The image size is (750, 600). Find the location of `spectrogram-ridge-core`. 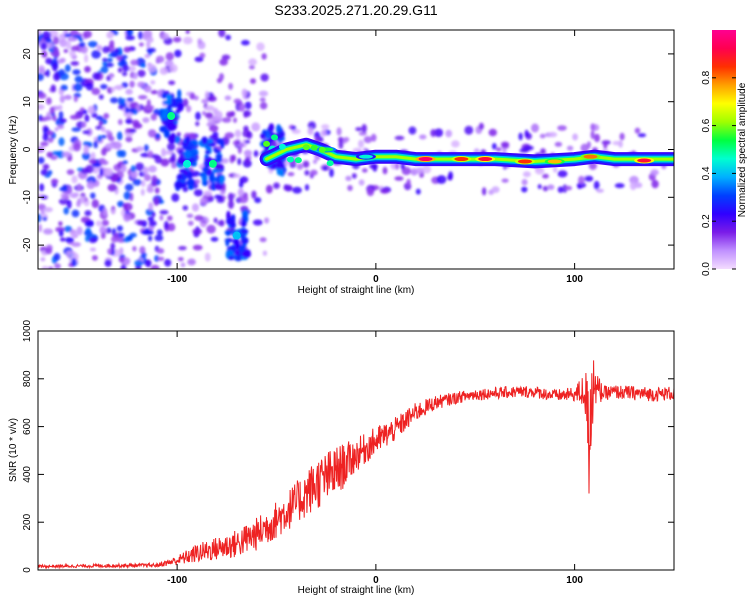

spectrogram-ridge-core is located at coordinates (590, 156).